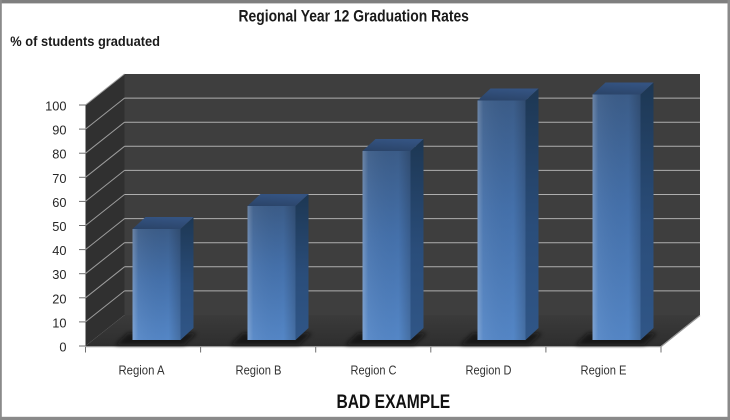 The height and width of the screenshot is (420, 730). I want to click on svg-text: 20, so click(59, 298).